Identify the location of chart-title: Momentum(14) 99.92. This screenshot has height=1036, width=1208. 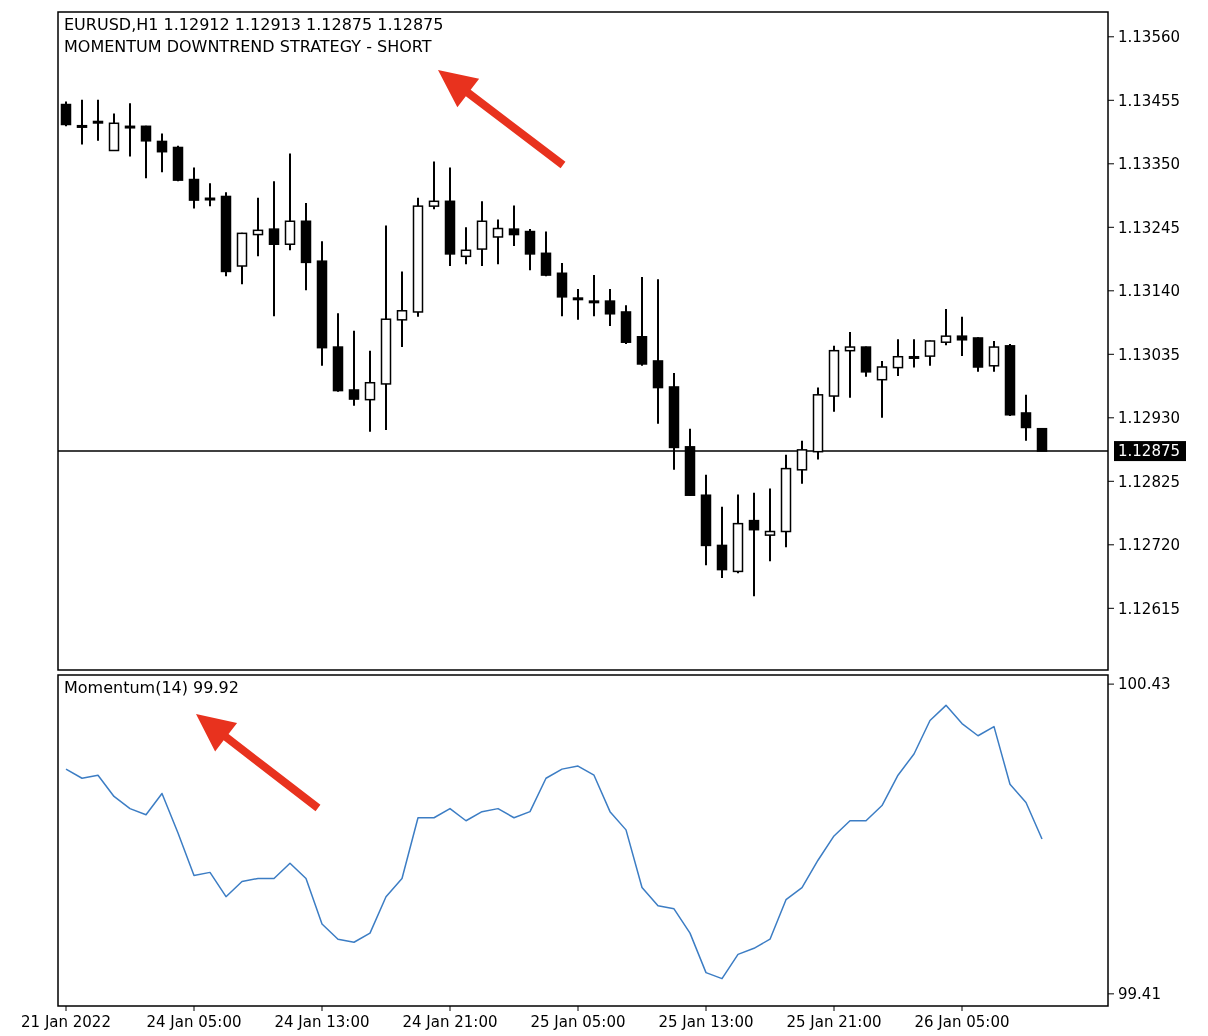
(151, 687).